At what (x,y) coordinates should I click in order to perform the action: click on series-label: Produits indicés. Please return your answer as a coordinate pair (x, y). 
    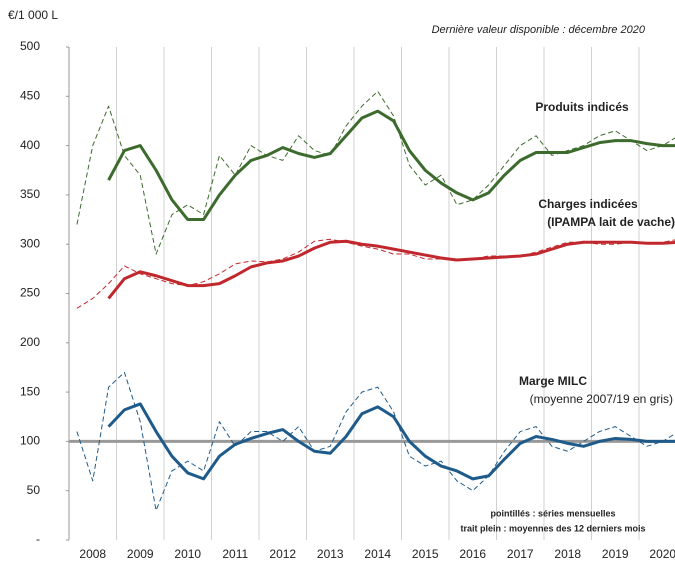
    Looking at the image, I should click on (582, 107).